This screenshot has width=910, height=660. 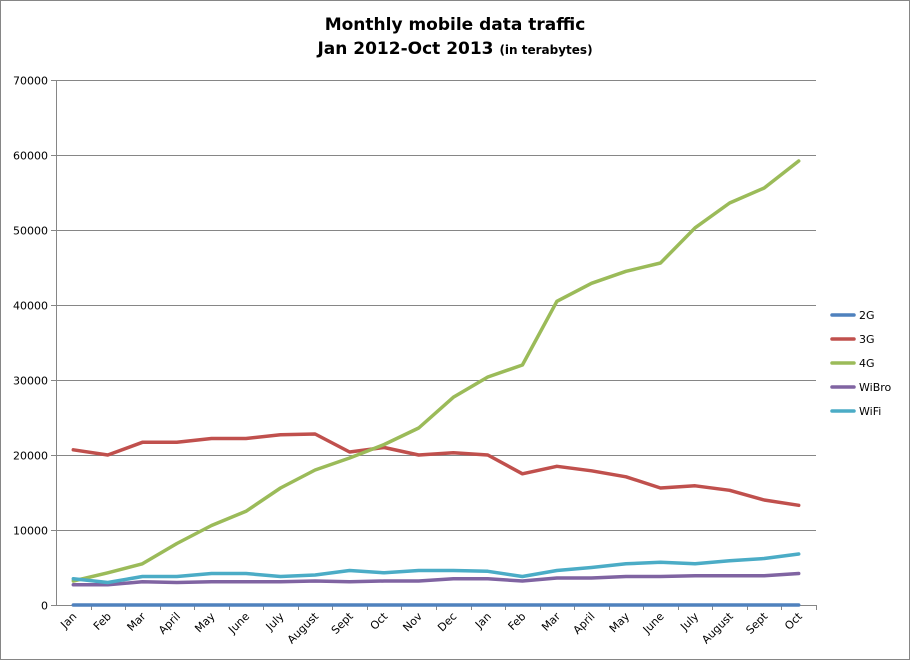 I want to click on y-tick-label: 20000, so click(x=30, y=456).